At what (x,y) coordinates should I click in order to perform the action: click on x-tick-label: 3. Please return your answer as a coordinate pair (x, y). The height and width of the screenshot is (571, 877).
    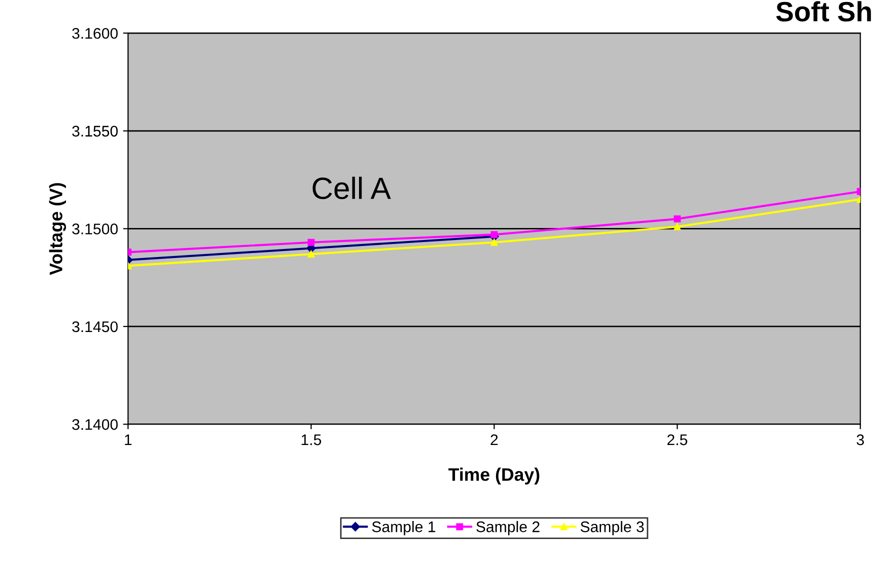
    Looking at the image, I should click on (860, 440).